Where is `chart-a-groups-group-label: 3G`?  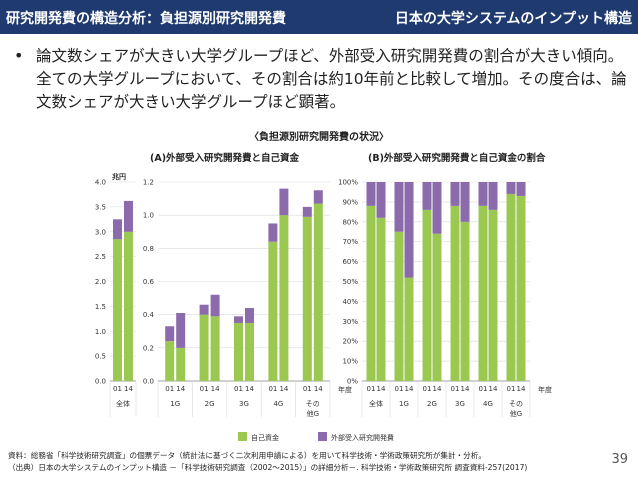 chart-a-groups-group-label: 3G is located at coordinates (244, 404).